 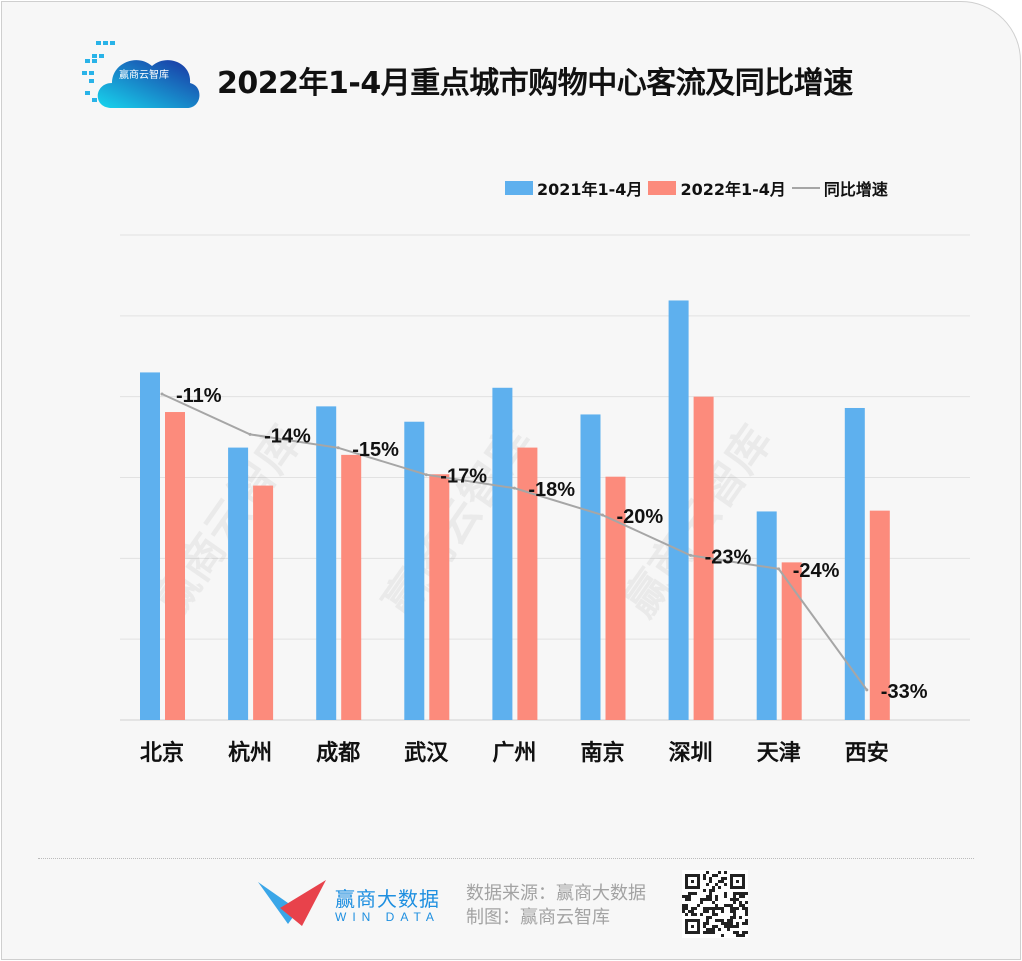 What do you see at coordinates (144, 74) in the screenshot?
I see `svg-text: 赢商云智库` at bounding box center [144, 74].